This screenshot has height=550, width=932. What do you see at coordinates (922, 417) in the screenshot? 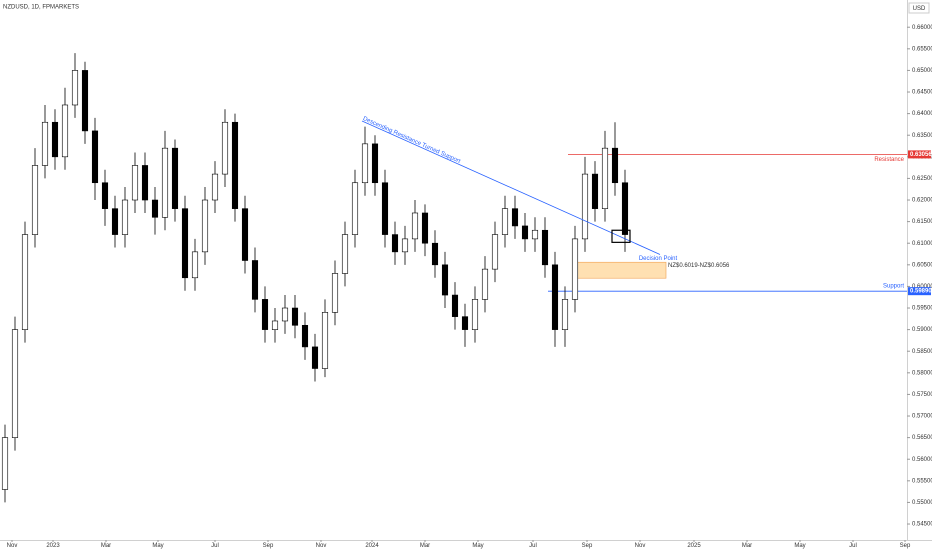
I see `y-tick-label: 0.57000` at bounding box center [922, 417].